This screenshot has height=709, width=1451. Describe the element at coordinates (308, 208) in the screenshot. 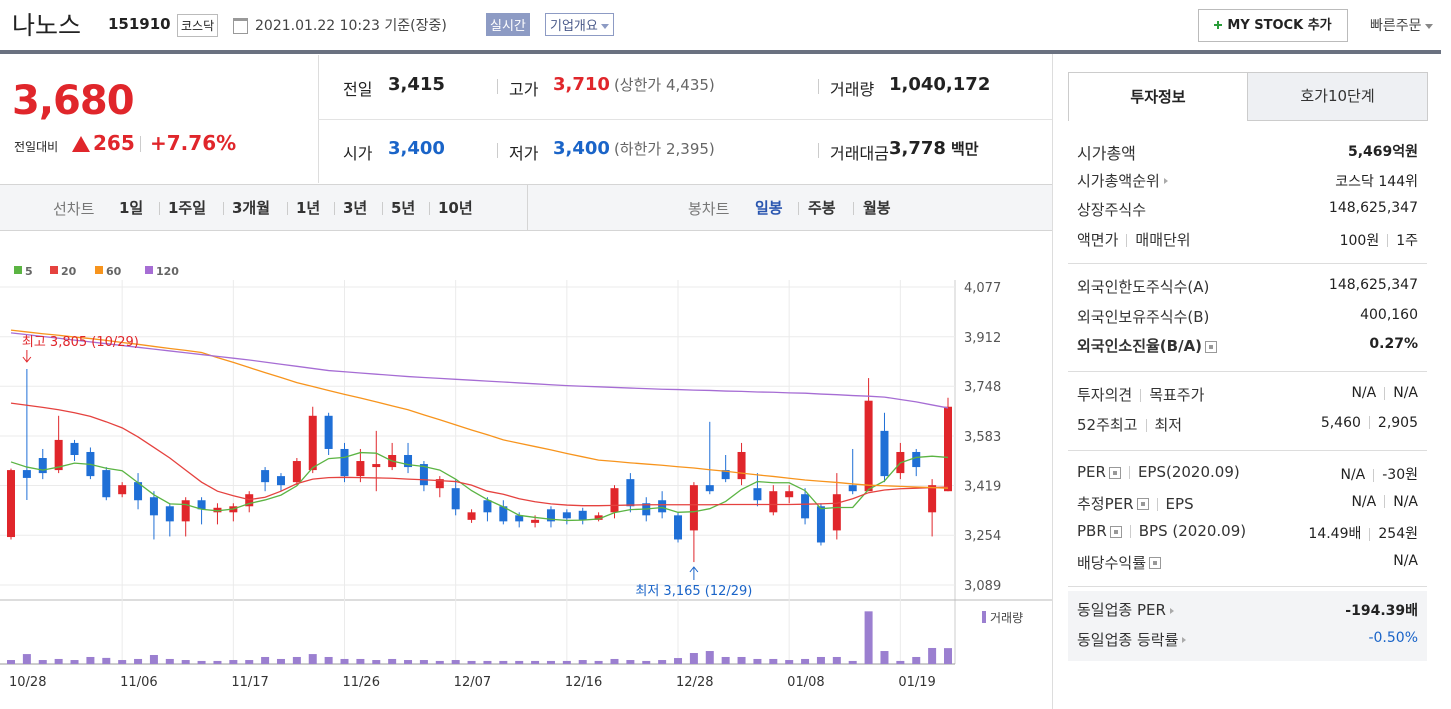

I see `period-button: 1년` at that location.